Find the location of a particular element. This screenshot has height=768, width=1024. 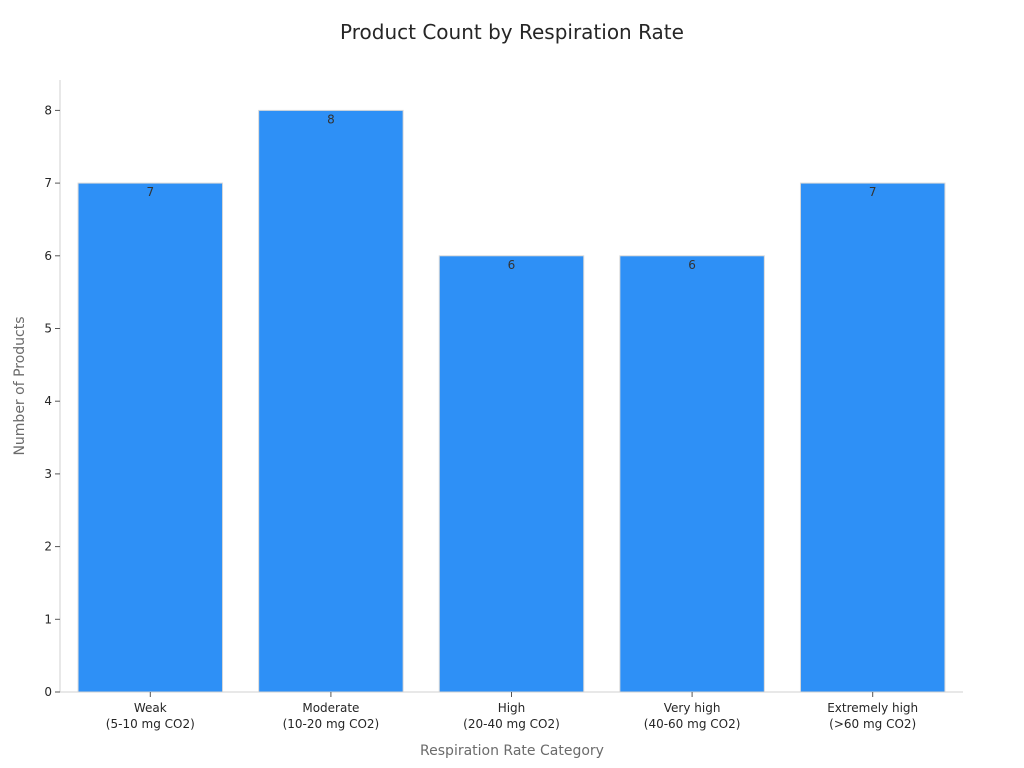

y-axis: 0 1 2 3 4 5 6 7 8 is located at coordinates (52, 389).